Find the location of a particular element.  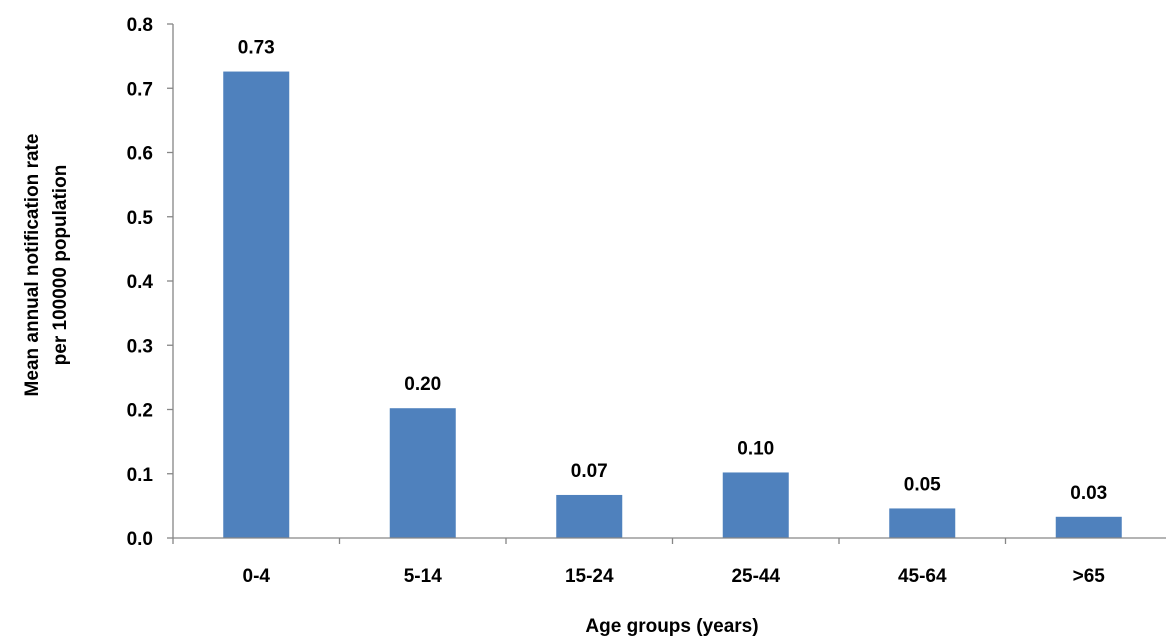

y-tick-label: 0.7 is located at coordinates (140, 89).